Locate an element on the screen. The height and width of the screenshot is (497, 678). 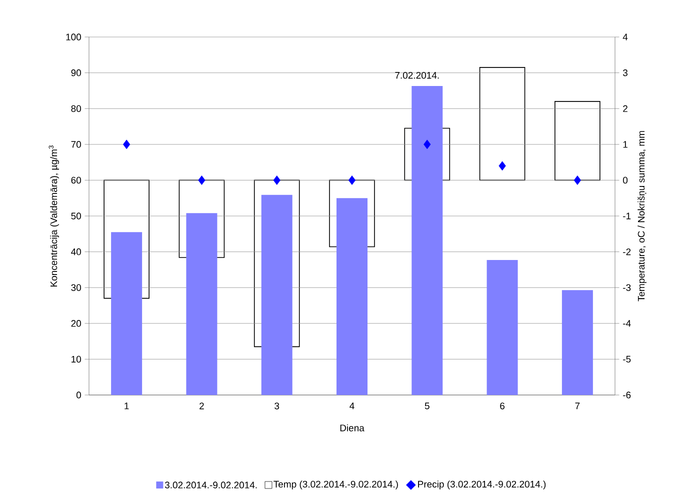
x-tick-label: 5 is located at coordinates (427, 406).